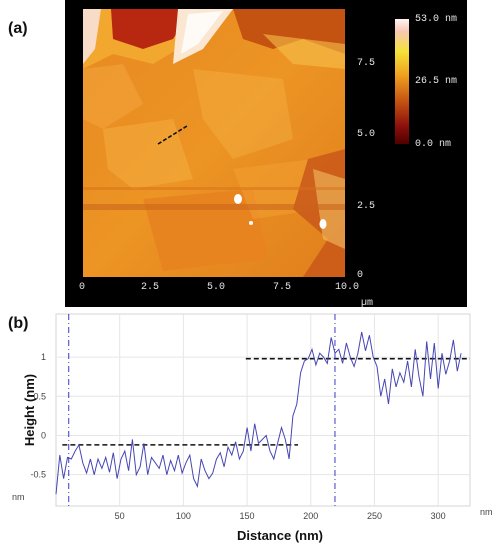 The width and height of the screenshot is (500, 550). What do you see at coordinates (374, 516) in the screenshot?
I see `x-tick-label: 250` at bounding box center [374, 516].